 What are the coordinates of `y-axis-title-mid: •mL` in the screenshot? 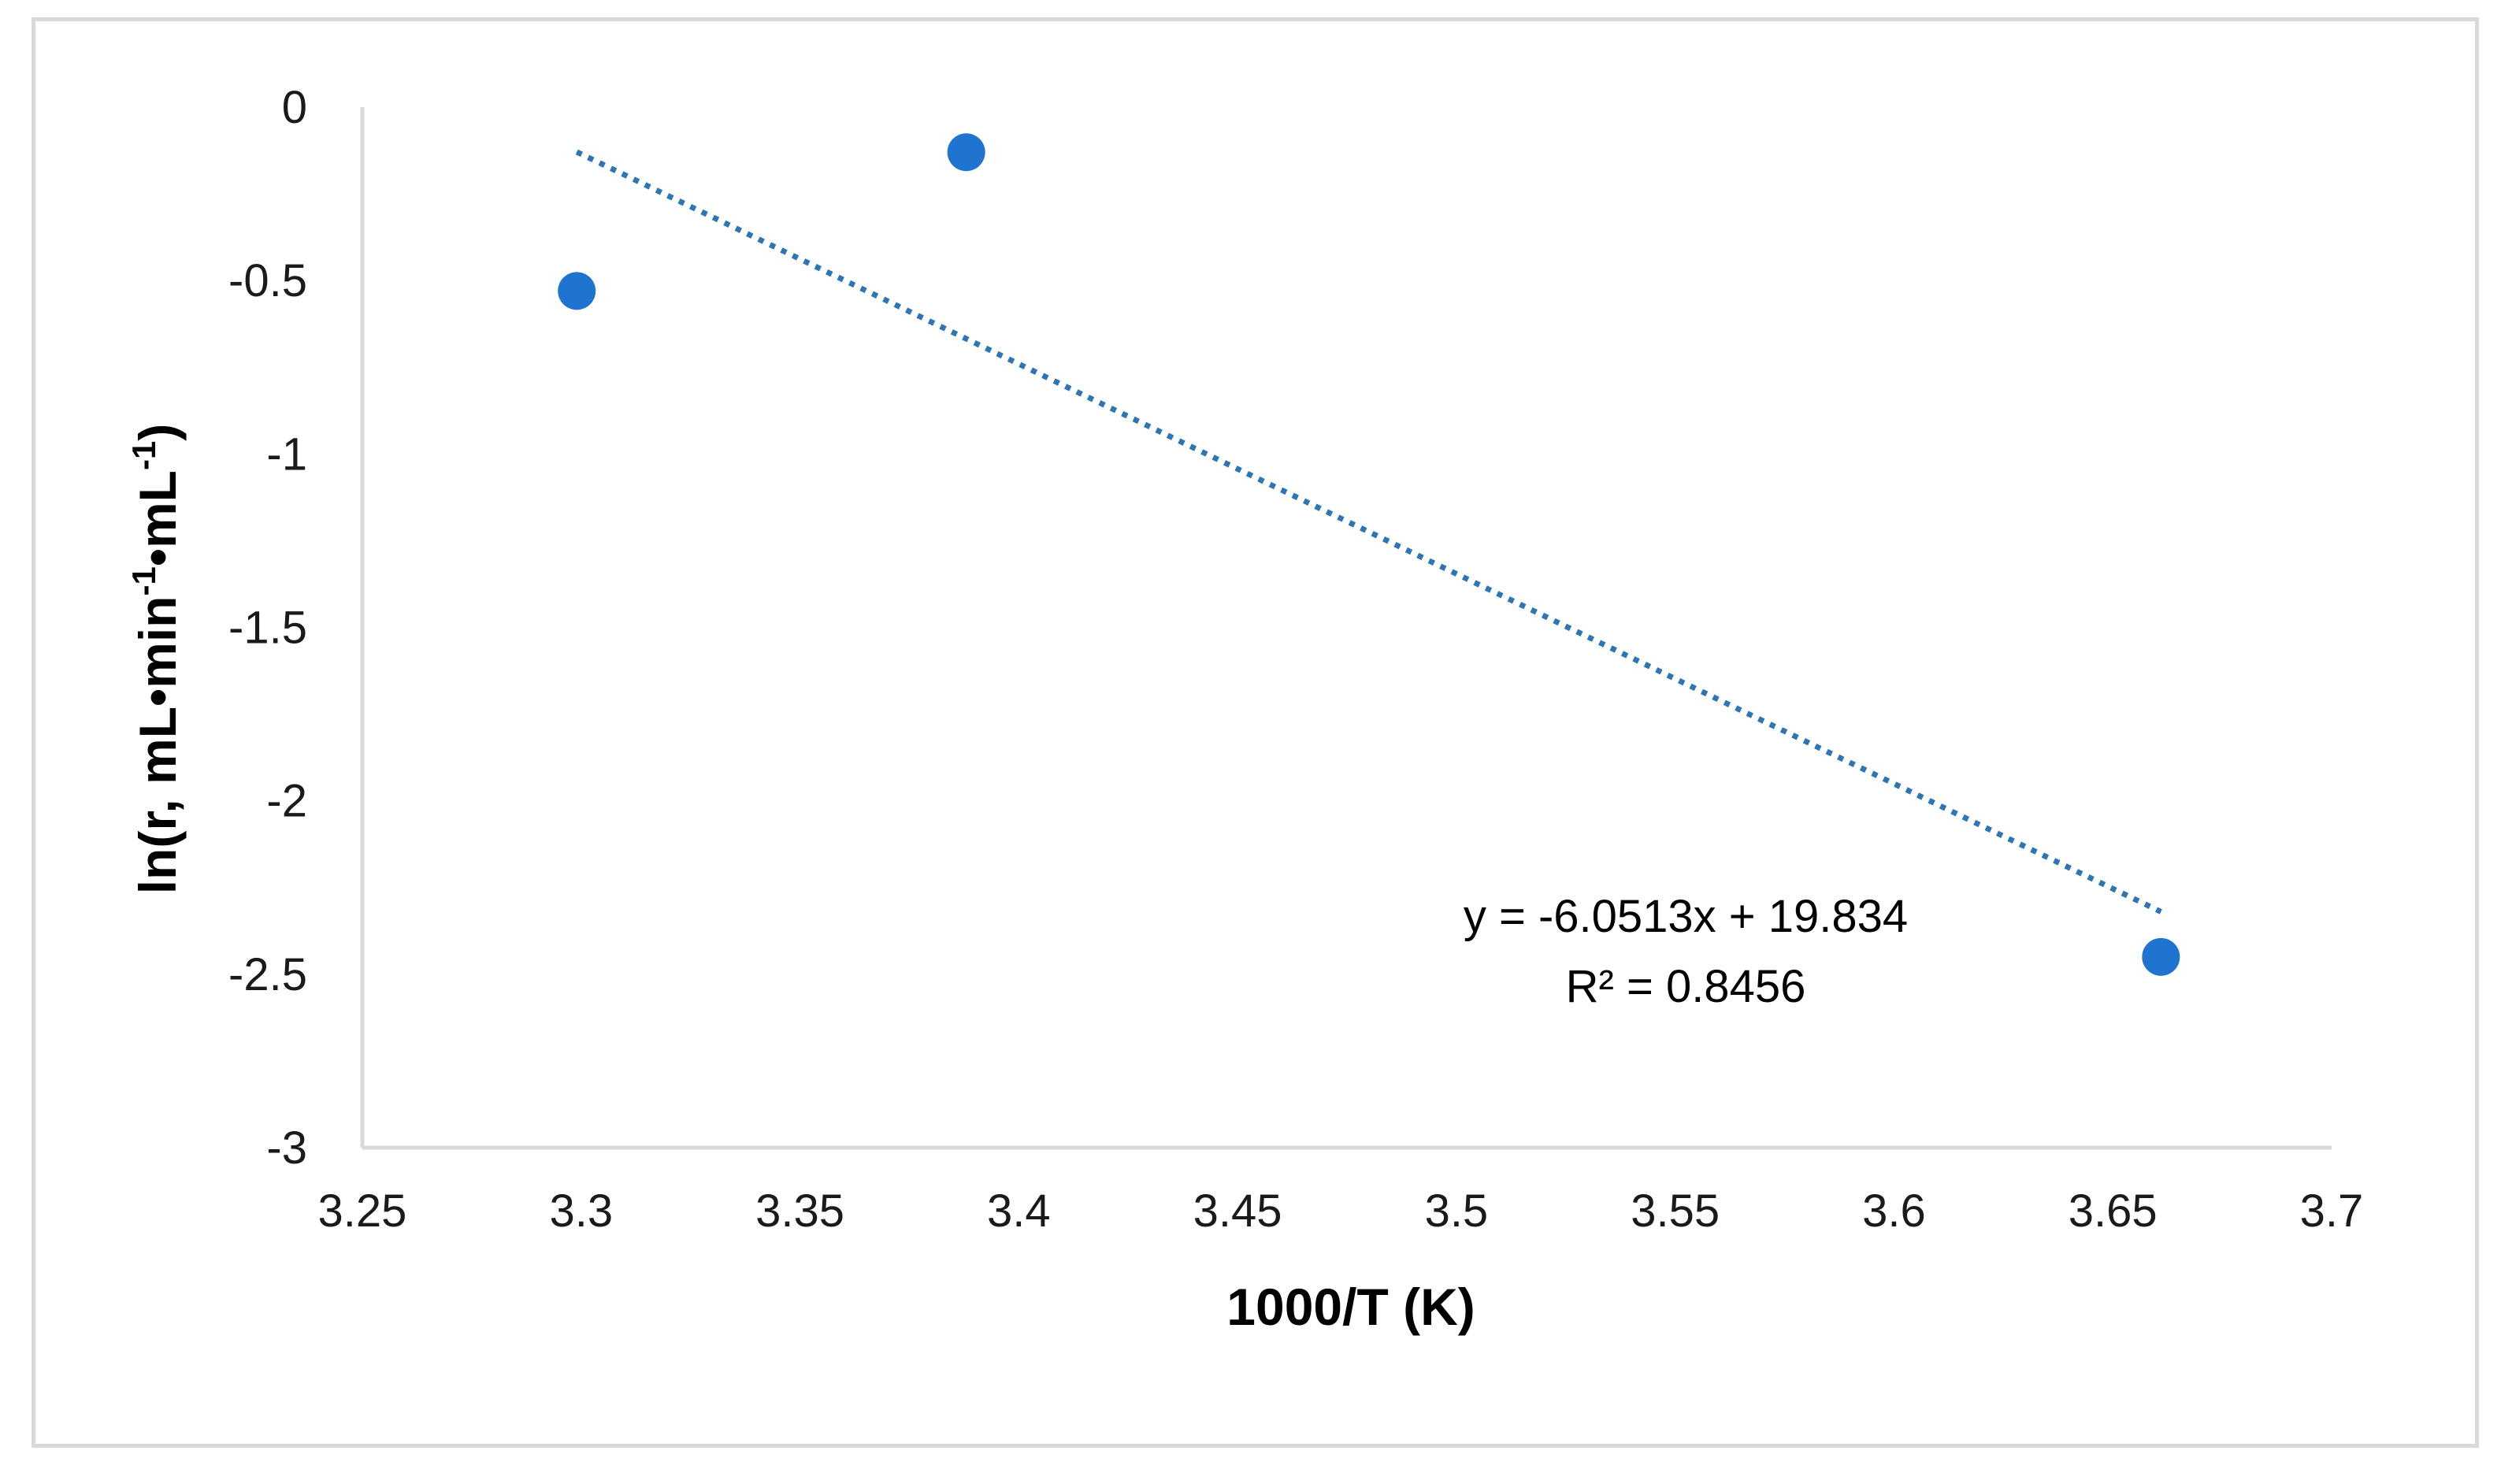 It's located at (158, 518).